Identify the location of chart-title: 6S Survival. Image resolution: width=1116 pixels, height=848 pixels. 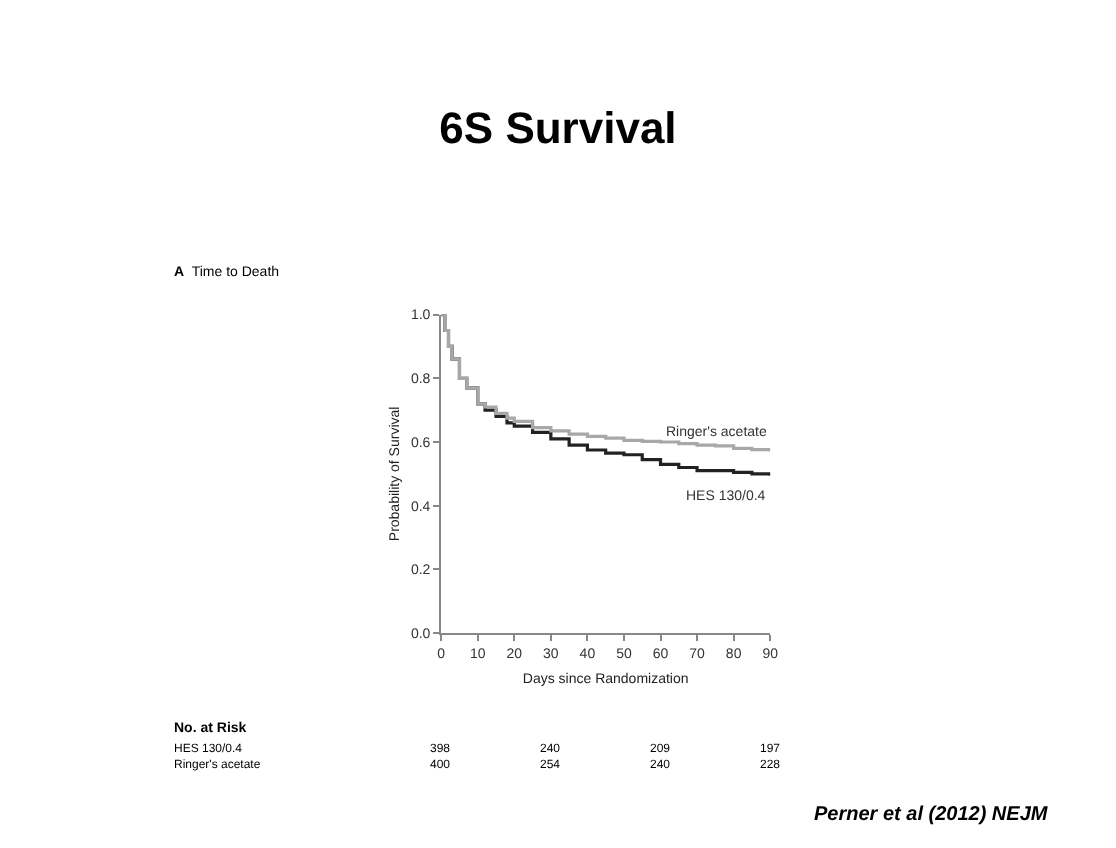
(558, 127).